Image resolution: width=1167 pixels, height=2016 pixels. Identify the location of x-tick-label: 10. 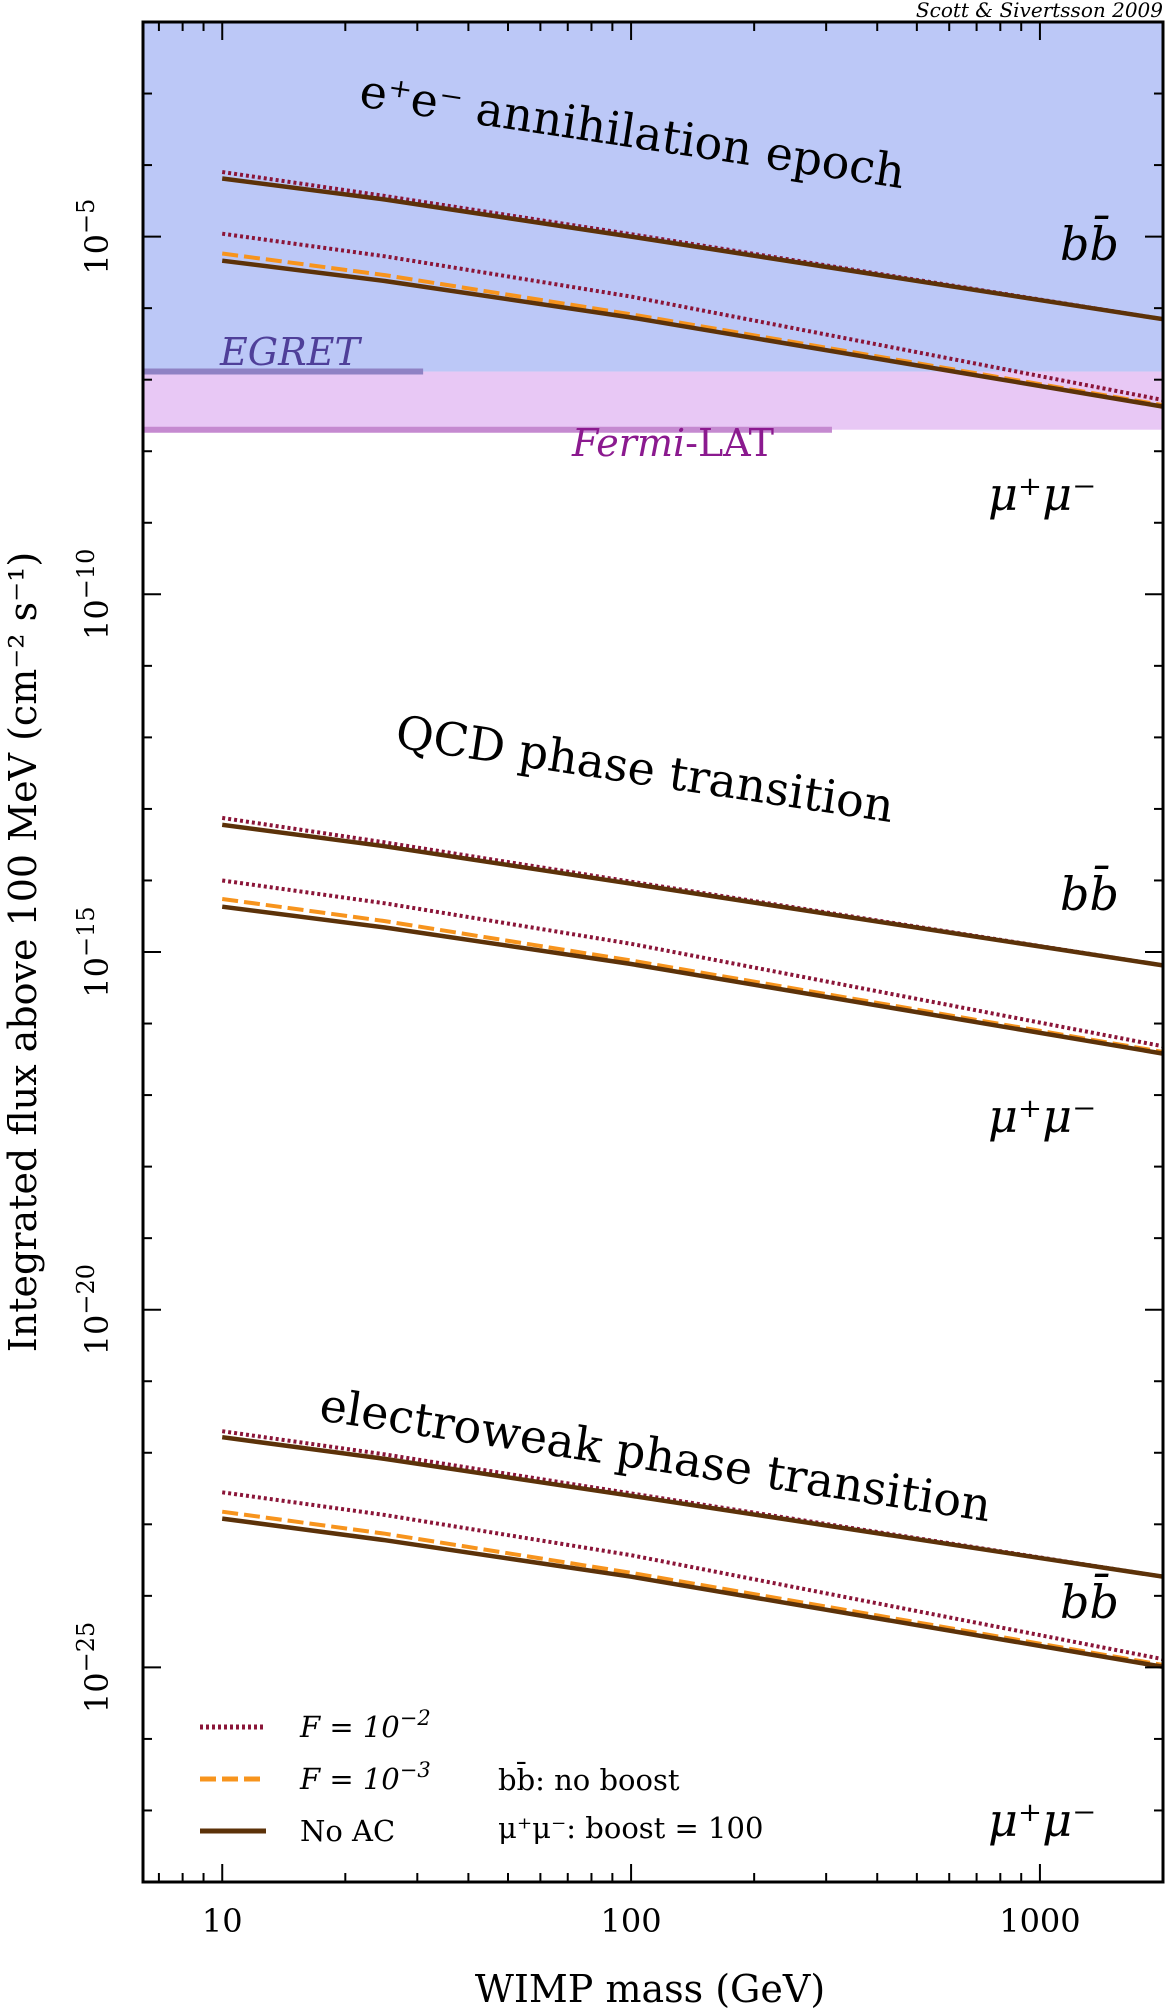
(222, 1921).